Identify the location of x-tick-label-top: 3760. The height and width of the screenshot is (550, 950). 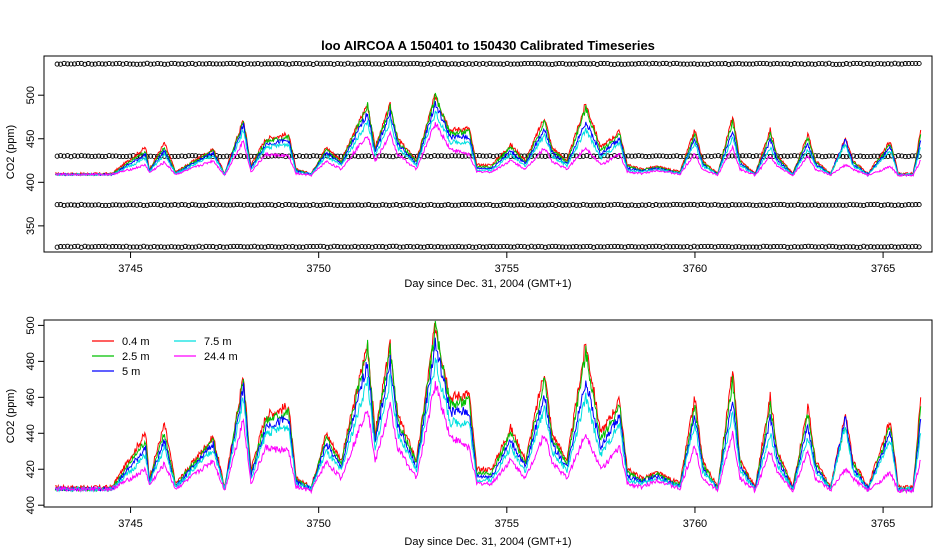
(695, 269).